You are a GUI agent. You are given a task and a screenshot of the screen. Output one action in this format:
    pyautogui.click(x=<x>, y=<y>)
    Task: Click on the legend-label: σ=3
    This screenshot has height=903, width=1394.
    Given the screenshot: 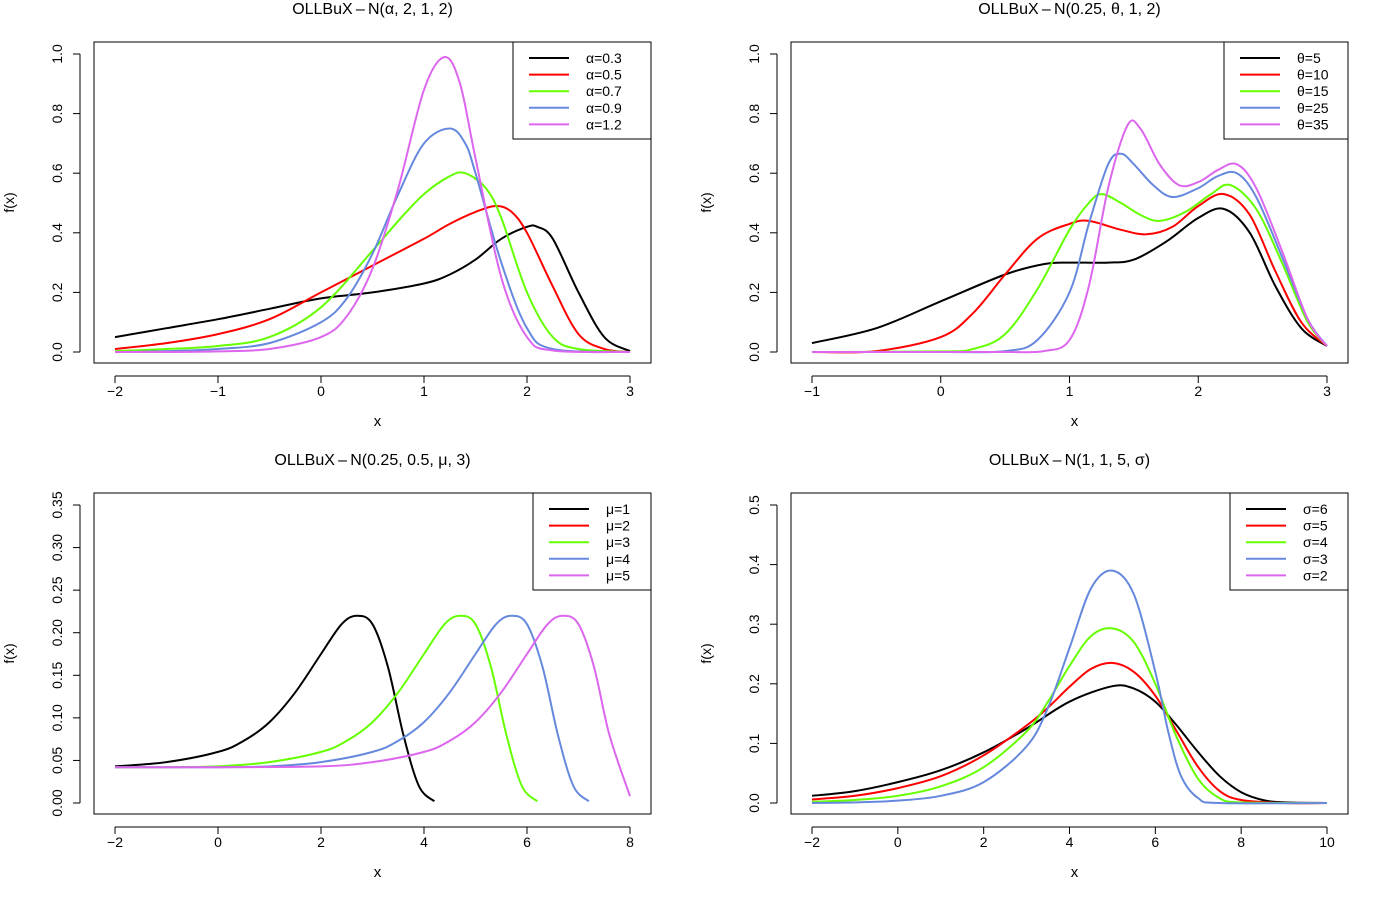 What is the action you would take?
    pyautogui.click(x=1315, y=559)
    